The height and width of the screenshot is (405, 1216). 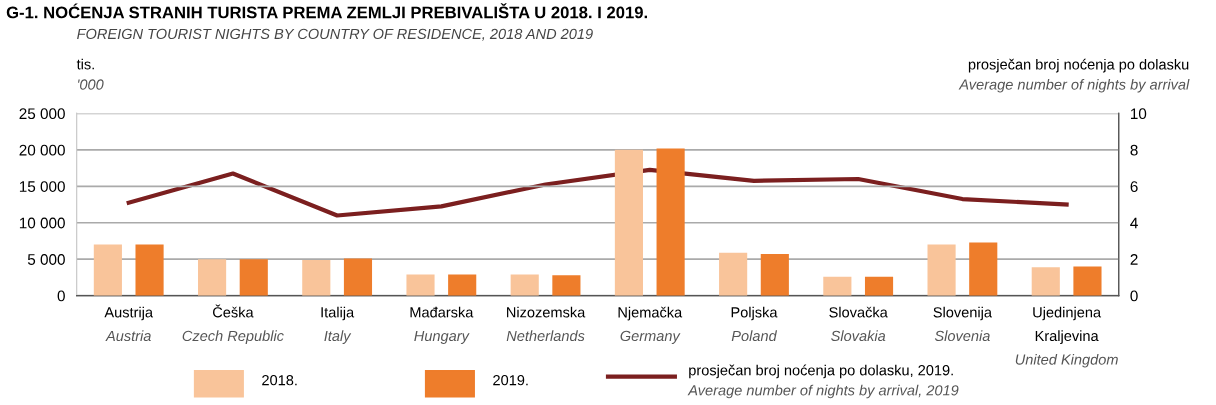 I want to click on x-tick-label: Italija Italy, so click(x=338, y=325).